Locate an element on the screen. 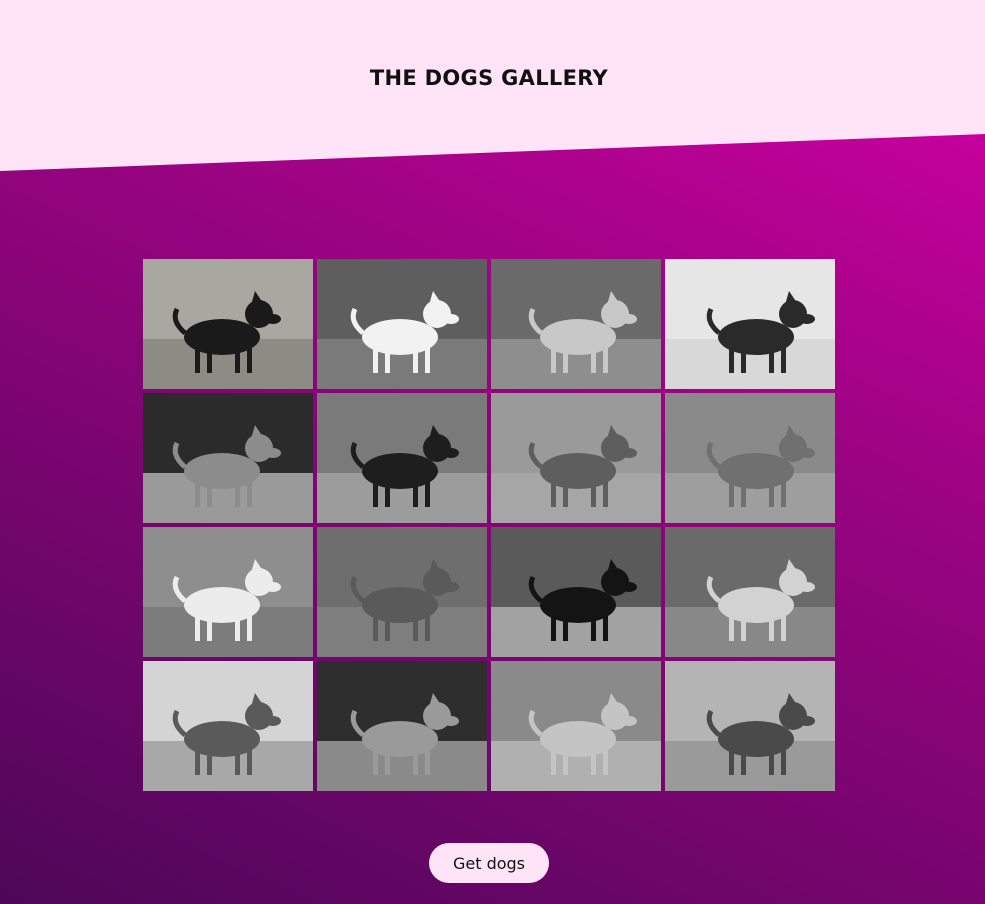 The image size is (985, 904). puli-dog-photo is located at coordinates (576, 592).